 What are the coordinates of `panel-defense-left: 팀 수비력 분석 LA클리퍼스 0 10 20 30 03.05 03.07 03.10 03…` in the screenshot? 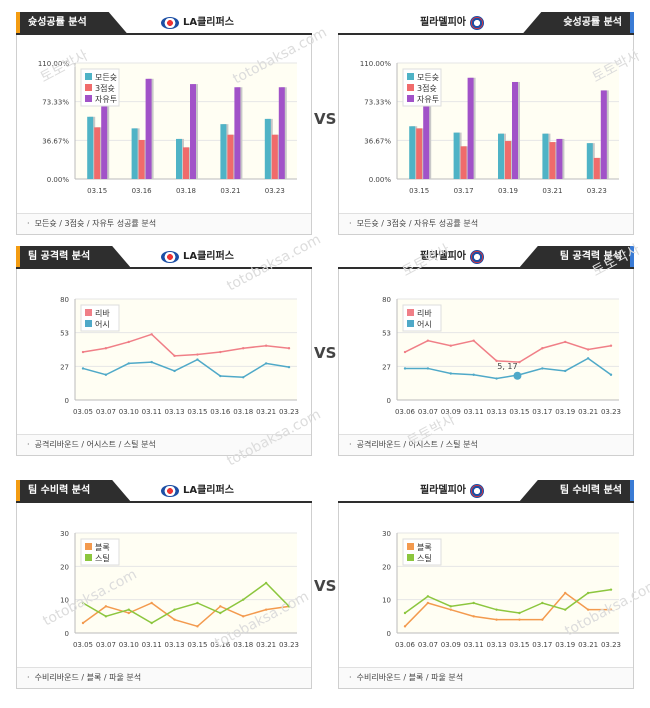 It's located at (164, 584).